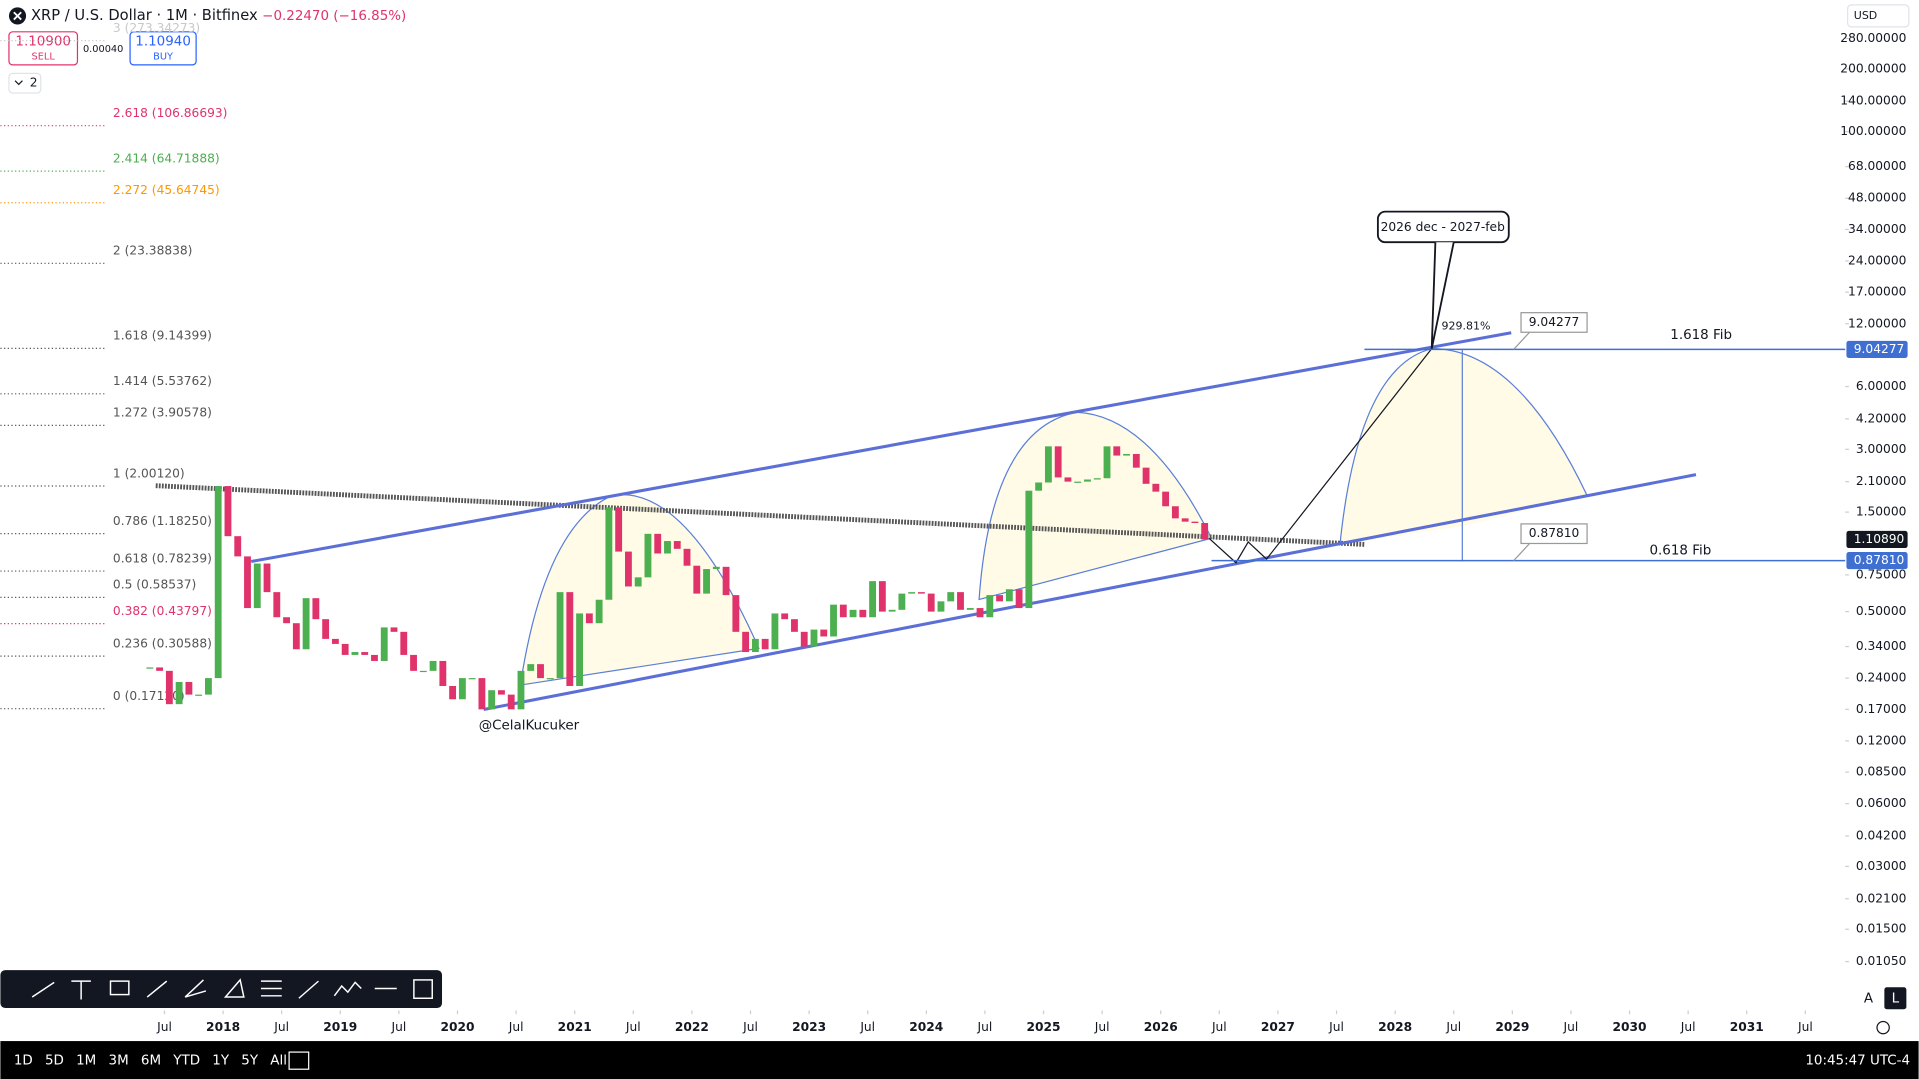  I want to click on buy-button, so click(163, 48).